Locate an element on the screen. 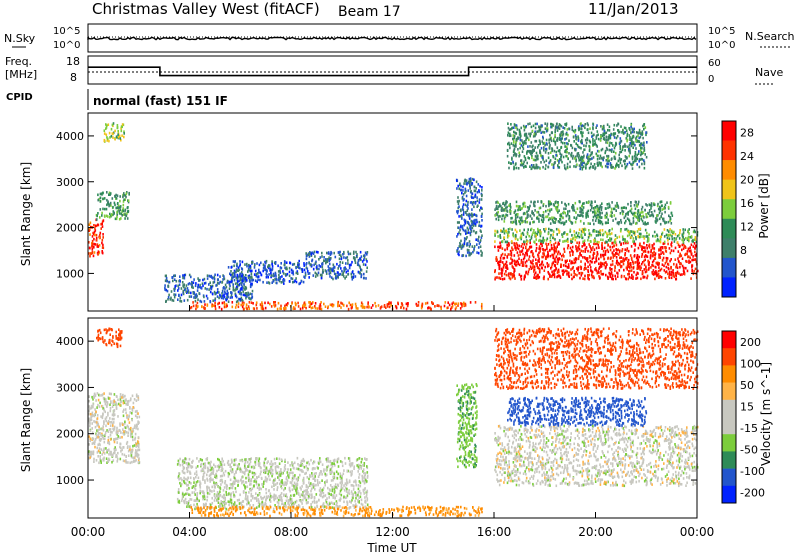 This screenshot has width=800, height=554. nave-label: Nave is located at coordinates (769, 72).